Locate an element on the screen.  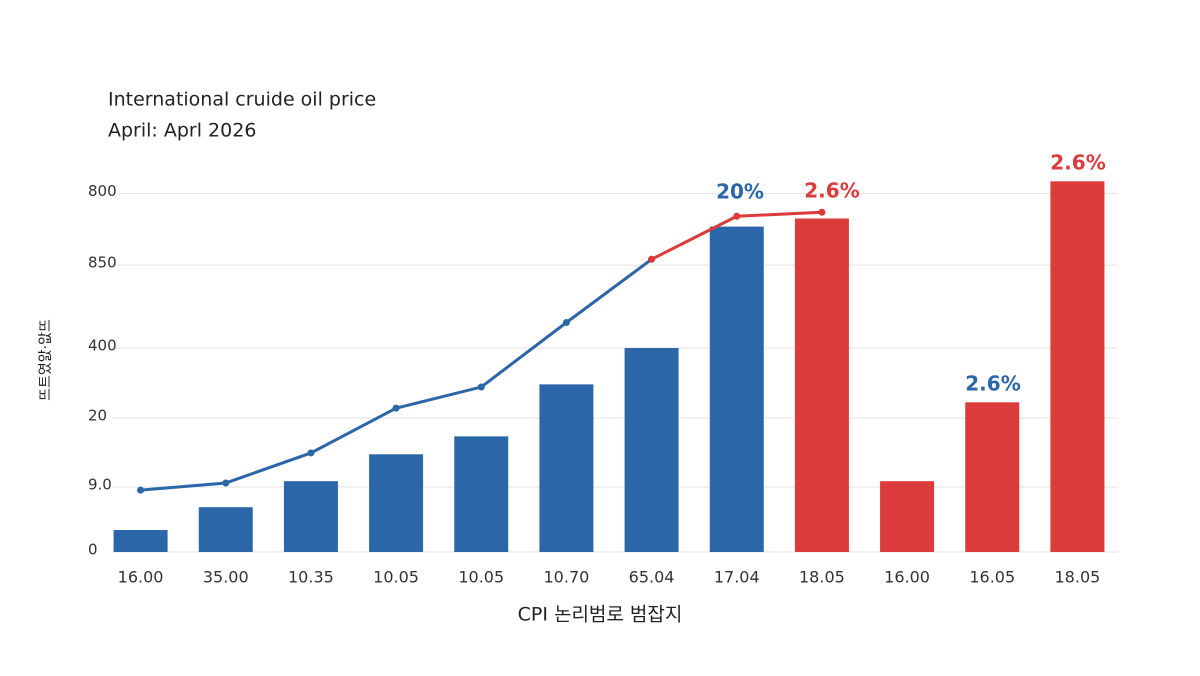
y-tick-label: 9.0 is located at coordinates (100, 485).